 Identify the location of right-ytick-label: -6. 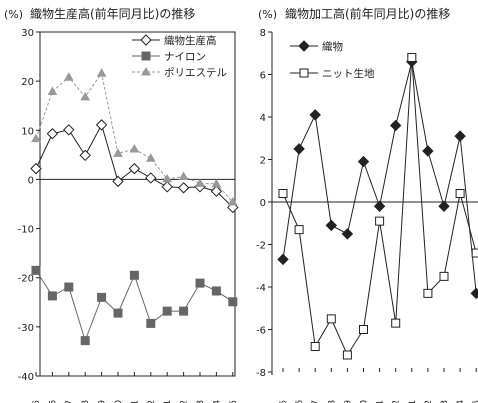
(261, 331).